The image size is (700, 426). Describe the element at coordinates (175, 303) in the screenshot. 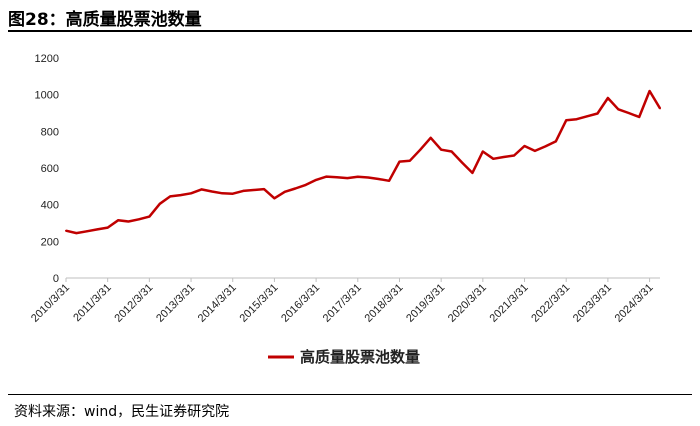

I see `x-tick-label: 2013/3/31` at that location.